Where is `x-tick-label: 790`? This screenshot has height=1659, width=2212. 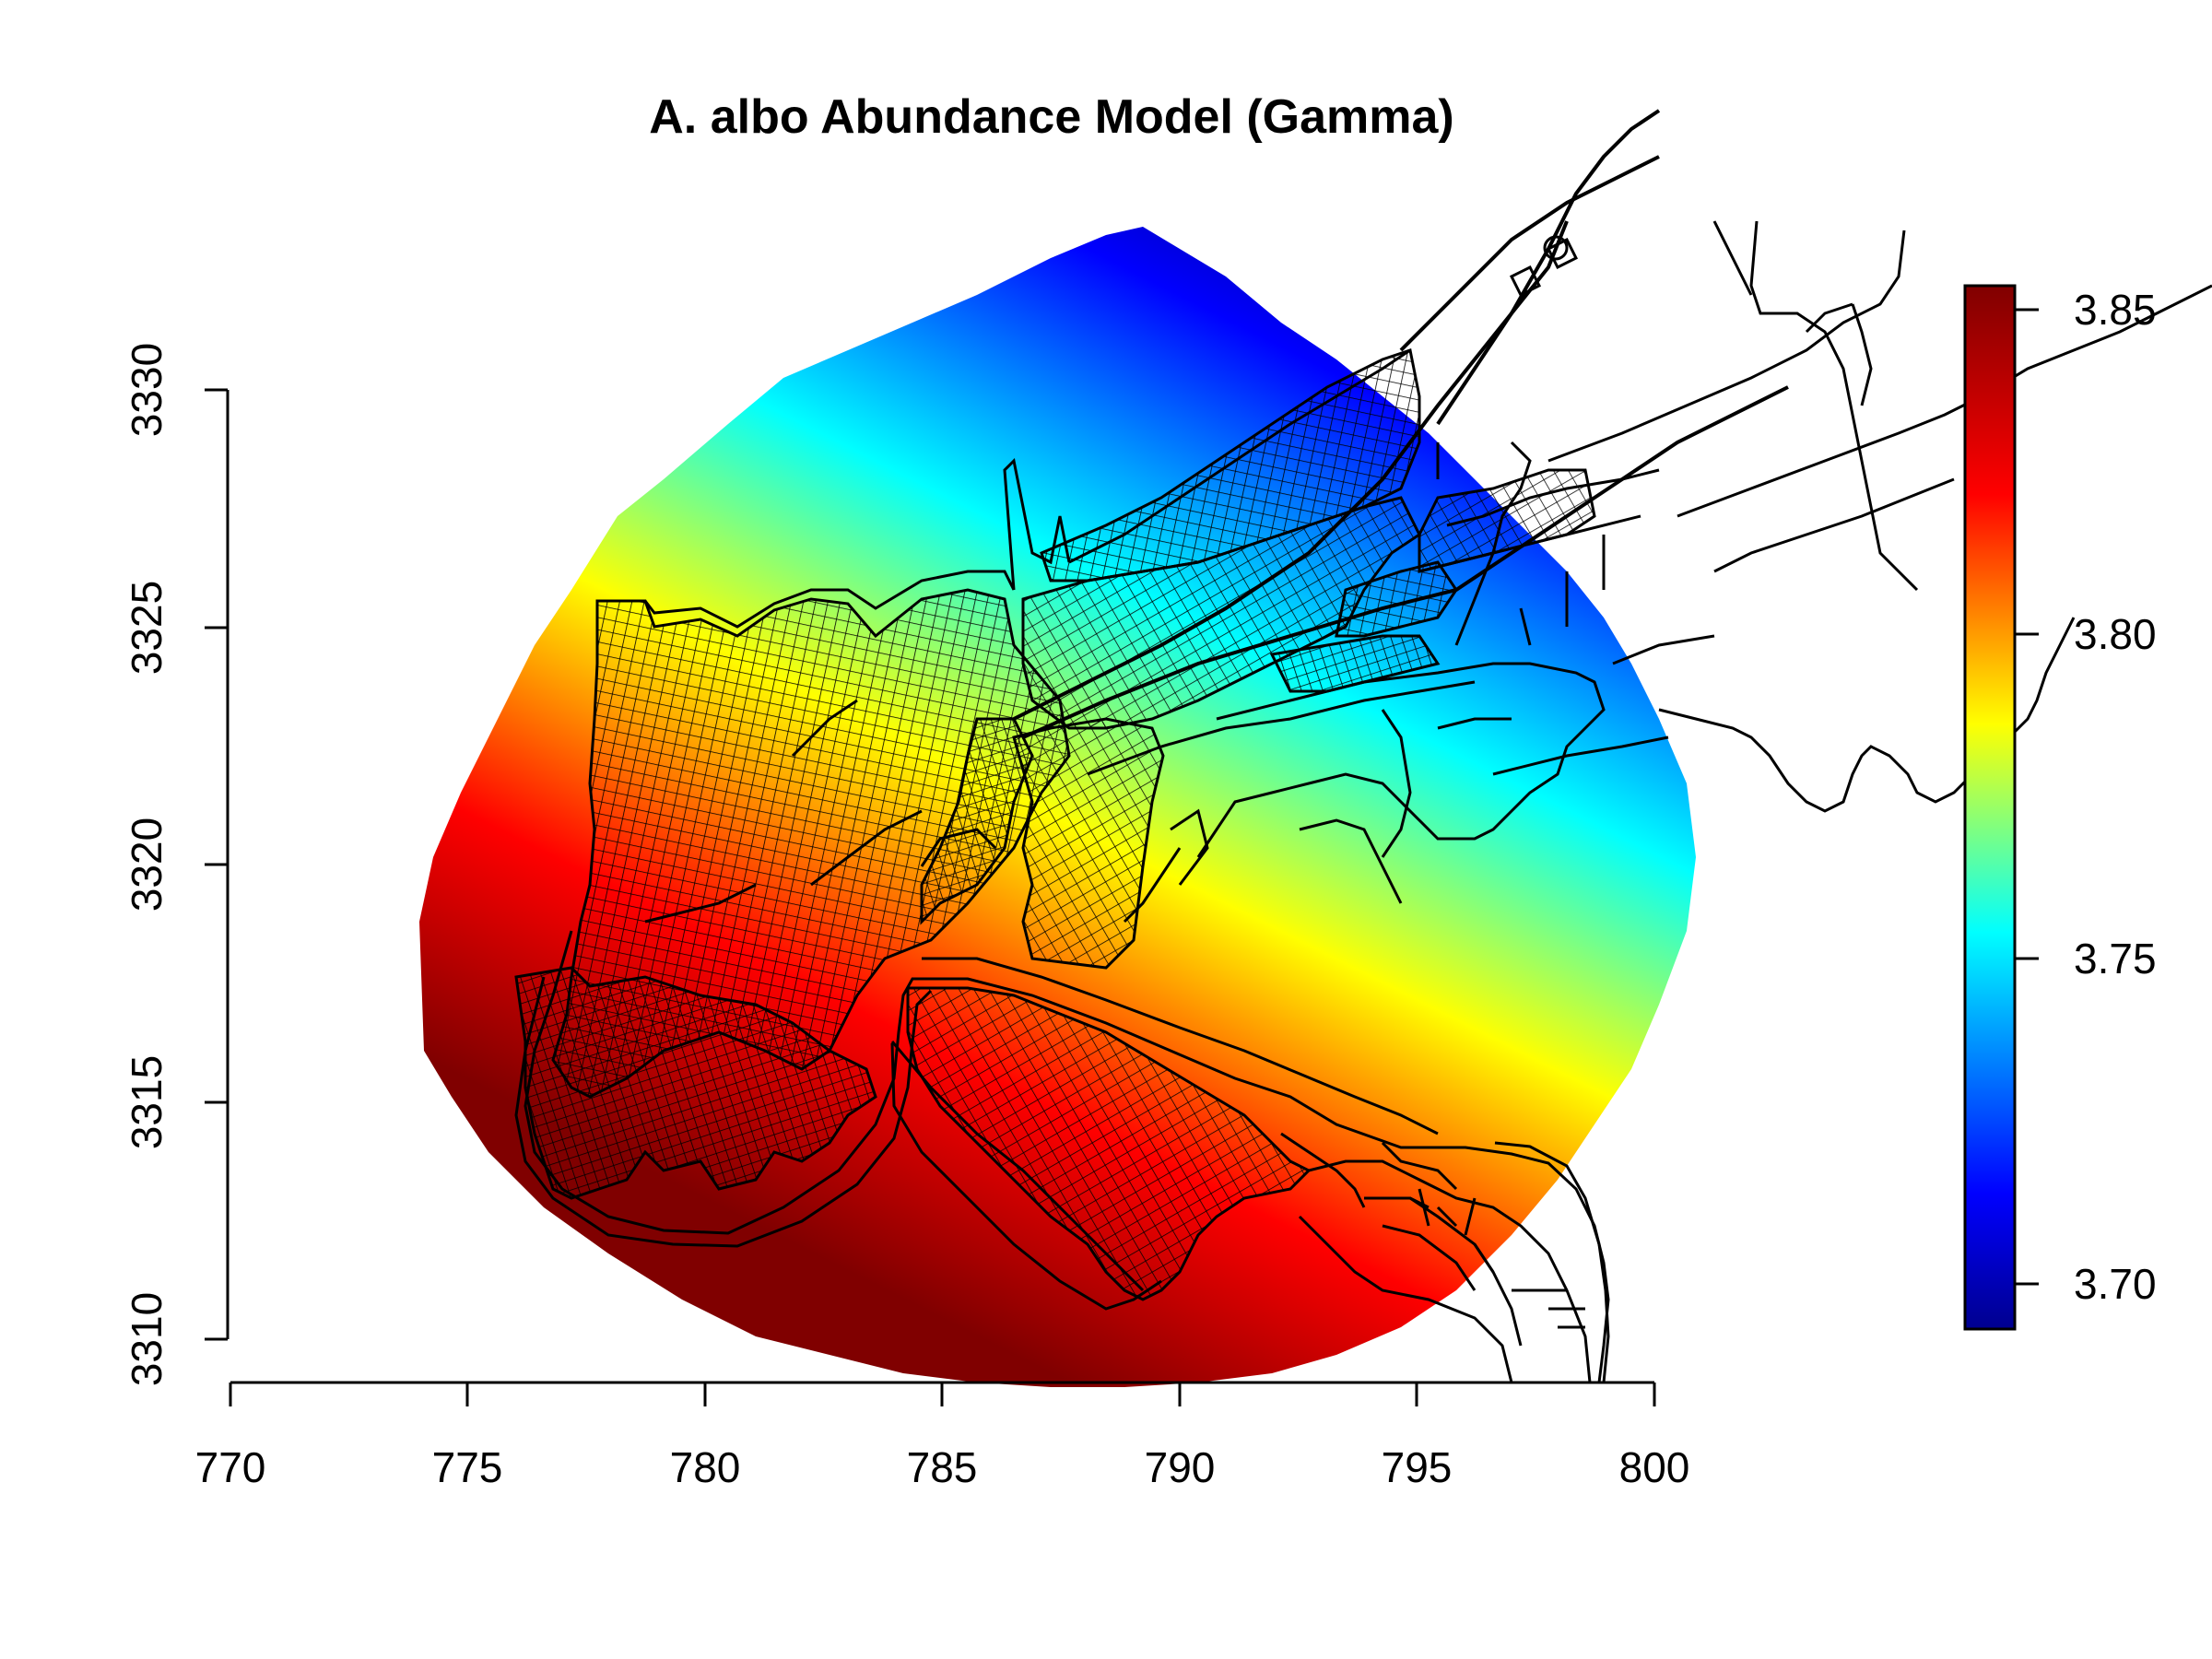
x-tick-label: 790 is located at coordinates (1180, 1467).